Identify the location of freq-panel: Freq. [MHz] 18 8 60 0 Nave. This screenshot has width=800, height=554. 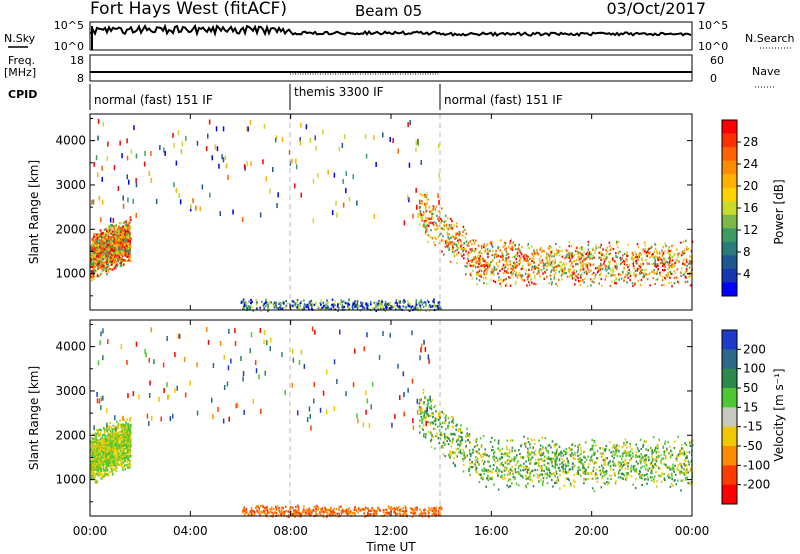
(392, 71).